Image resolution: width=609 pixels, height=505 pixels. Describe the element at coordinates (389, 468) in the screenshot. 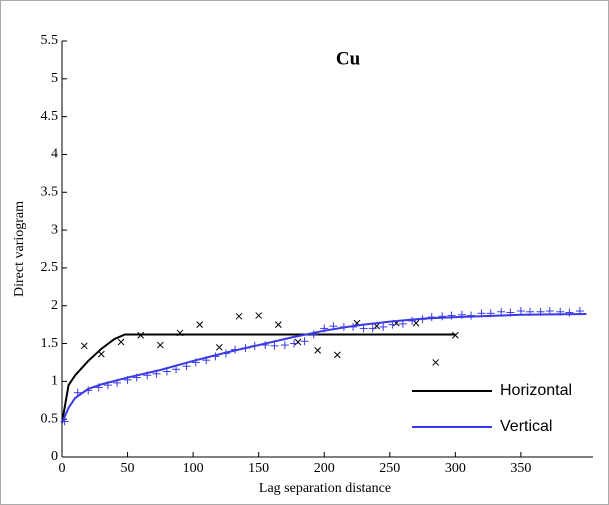

I see `x-tick-label: 250` at that location.